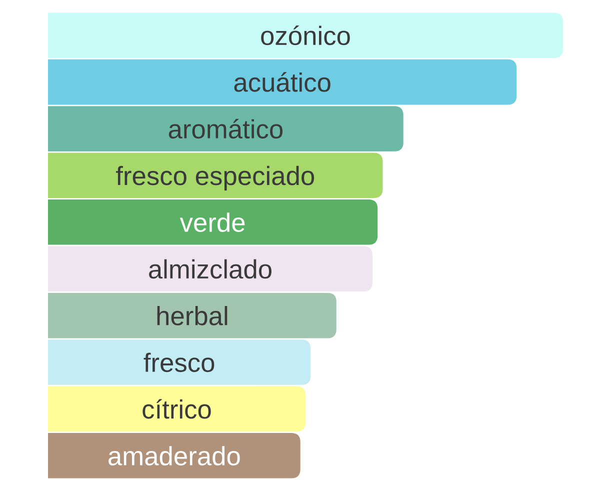 This screenshot has width=600, height=480. I want to click on y-tick-label: fresco especiado, so click(215, 178).